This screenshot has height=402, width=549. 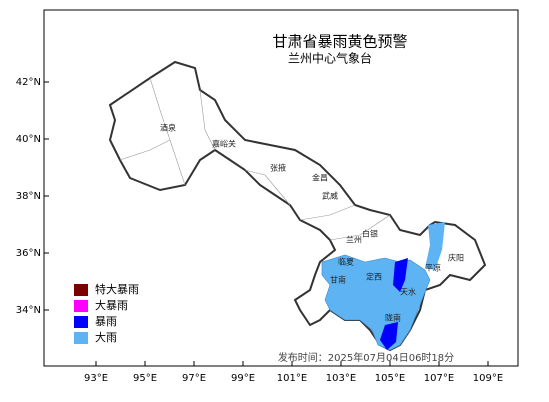 I want to click on city-label: 武威, so click(x=330, y=196).